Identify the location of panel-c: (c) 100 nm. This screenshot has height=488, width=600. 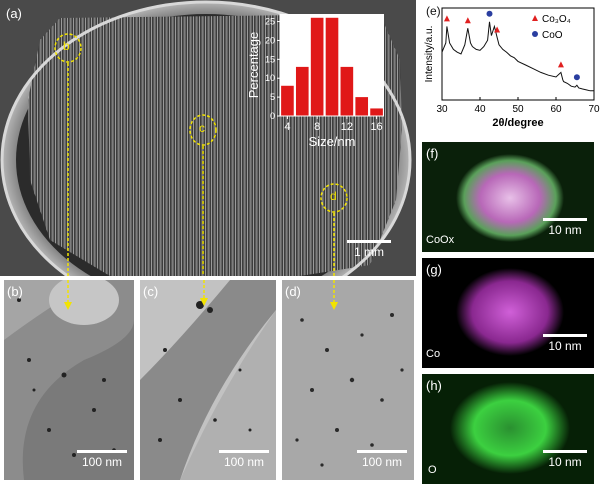
(208, 380).